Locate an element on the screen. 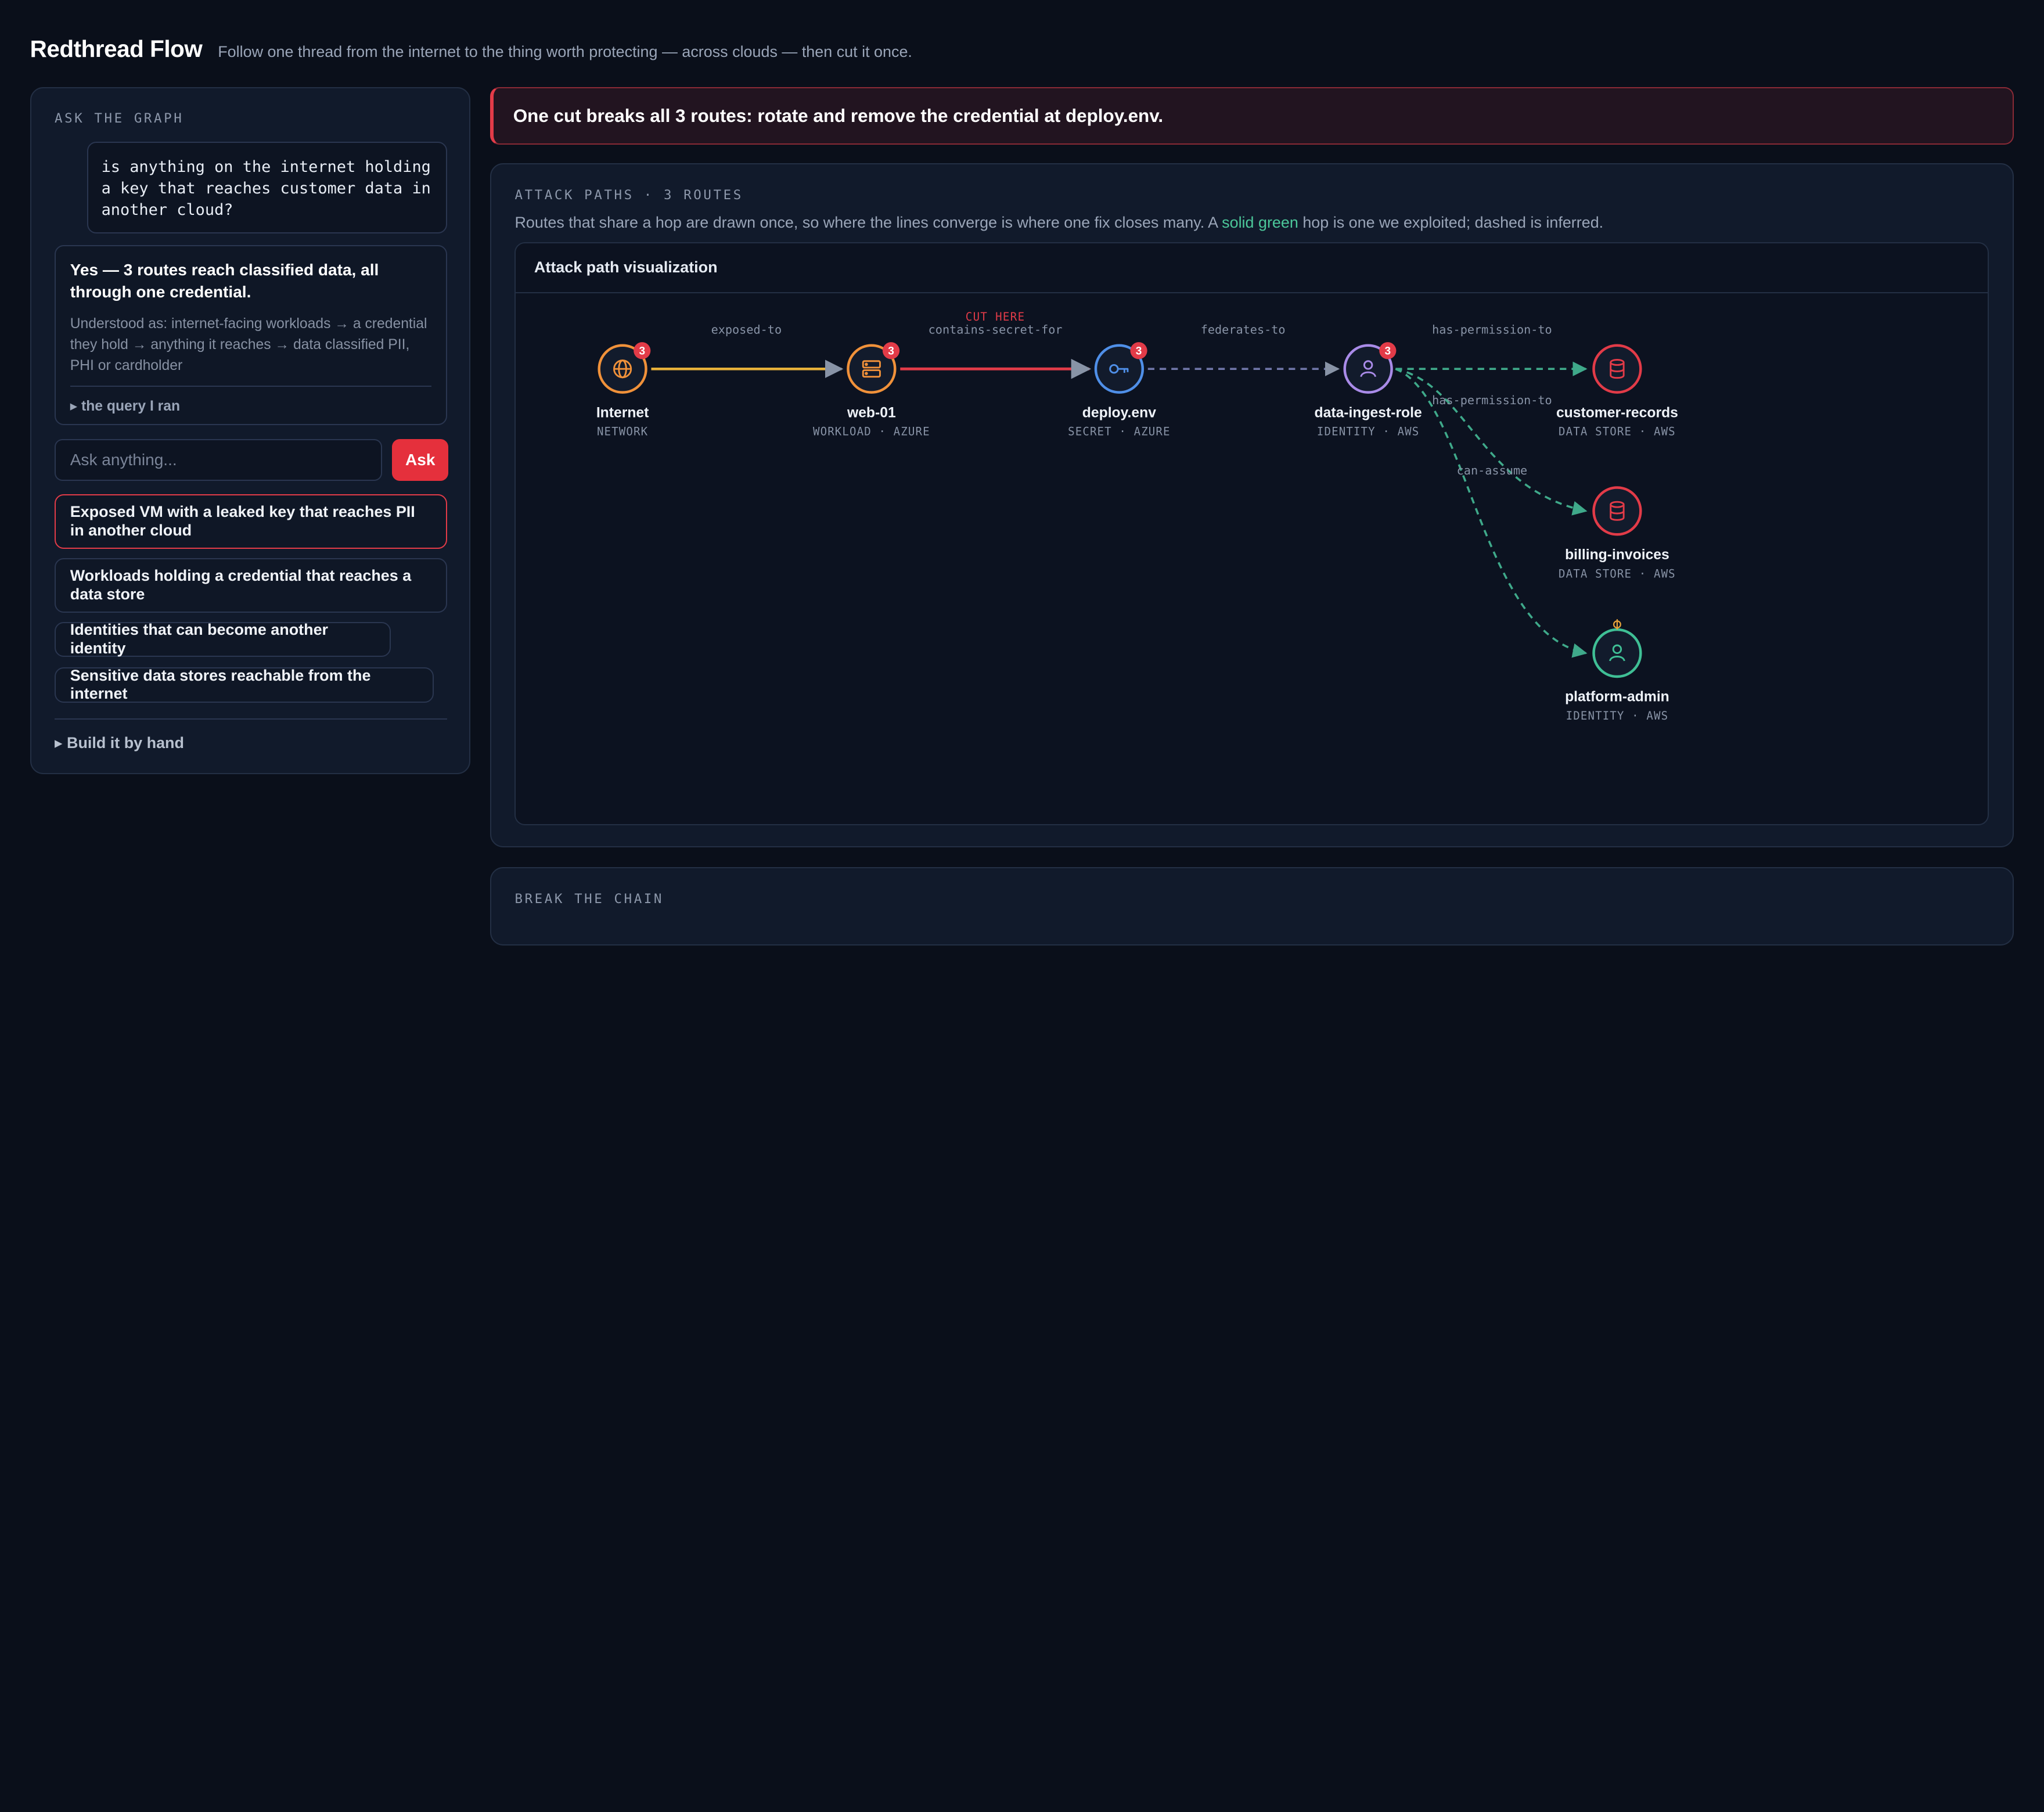  edge-label-contains-secret-for: contains-secret-for is located at coordinates (996, 329).